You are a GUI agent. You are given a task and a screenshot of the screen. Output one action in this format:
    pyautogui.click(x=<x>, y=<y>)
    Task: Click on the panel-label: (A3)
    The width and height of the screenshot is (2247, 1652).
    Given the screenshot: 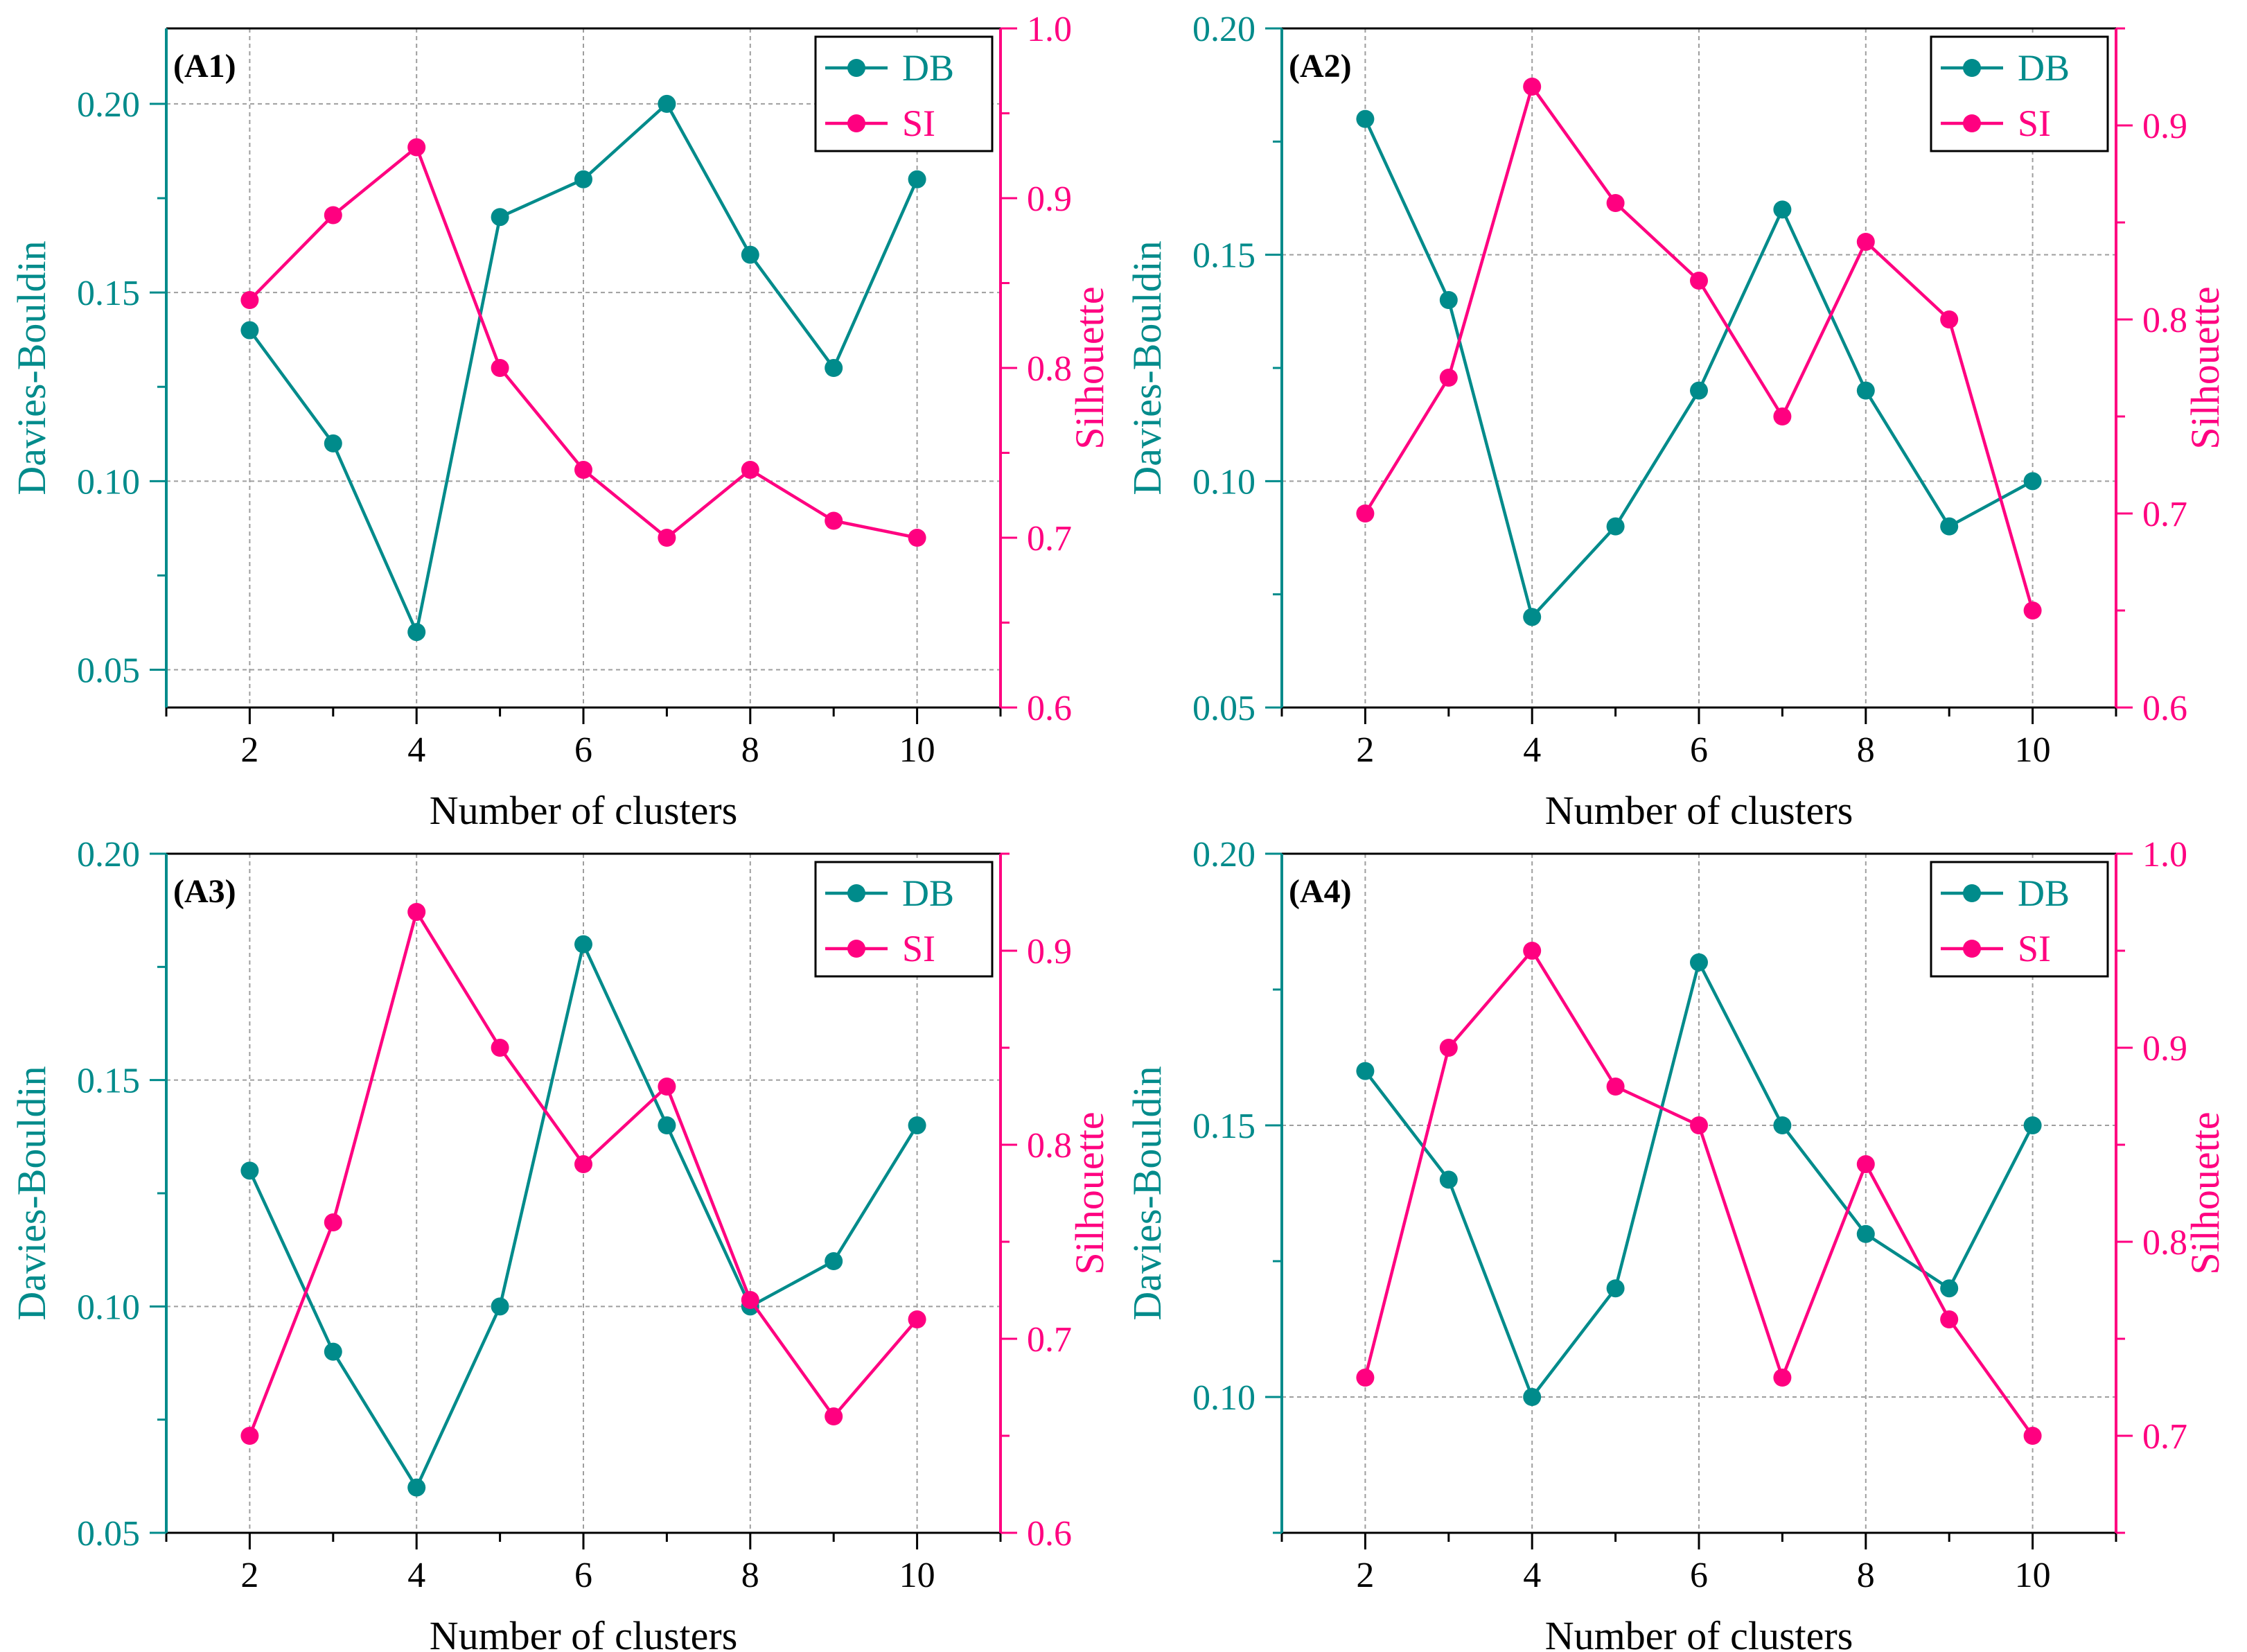 What is the action you would take?
    pyautogui.click(x=204, y=891)
    